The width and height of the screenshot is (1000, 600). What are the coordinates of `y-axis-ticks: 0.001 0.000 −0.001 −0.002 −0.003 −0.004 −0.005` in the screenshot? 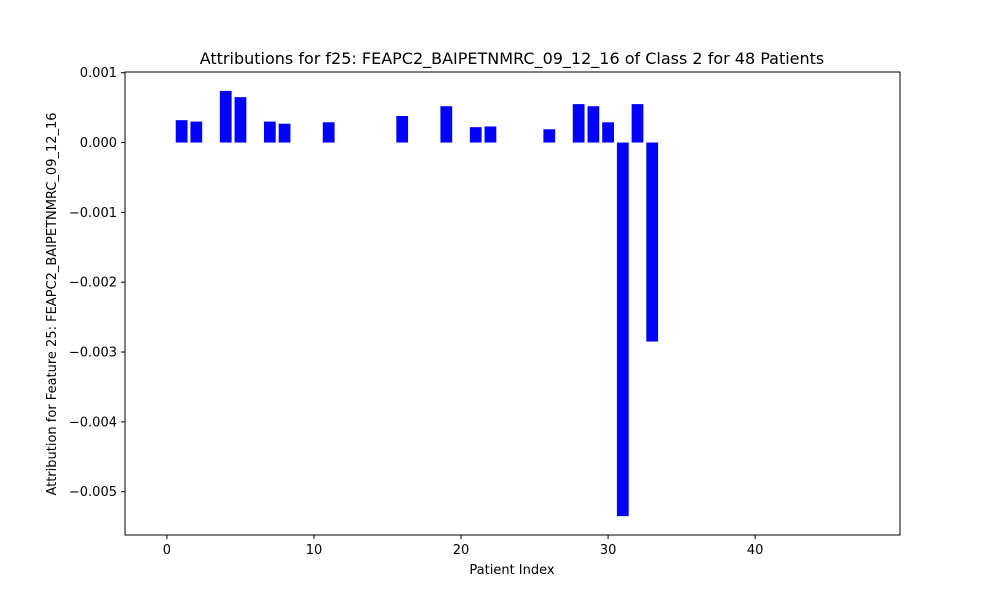 It's located at (97, 283).